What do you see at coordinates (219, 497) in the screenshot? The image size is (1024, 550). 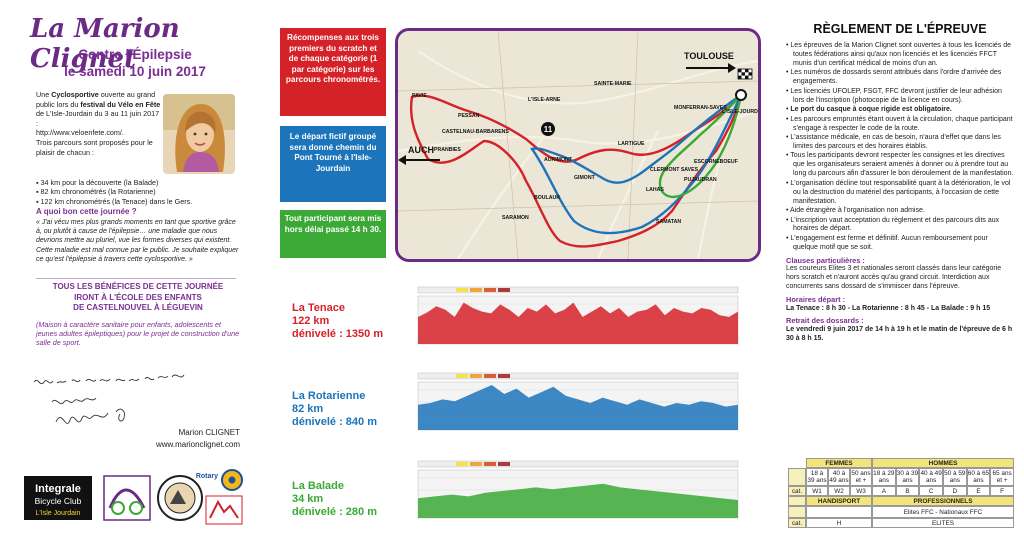 I see `rotary-logo: Rotary` at bounding box center [219, 497].